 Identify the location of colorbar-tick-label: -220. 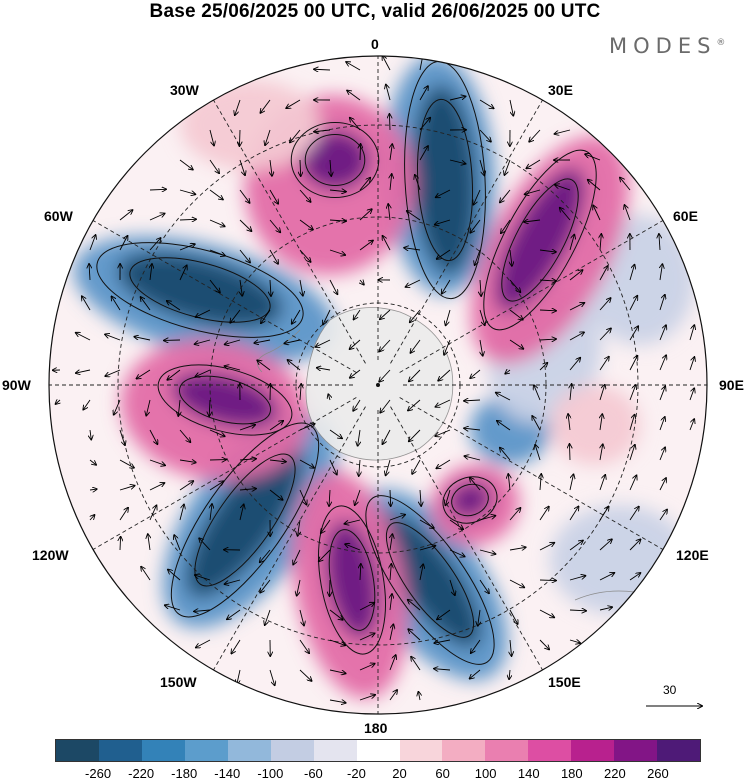
(141, 773).